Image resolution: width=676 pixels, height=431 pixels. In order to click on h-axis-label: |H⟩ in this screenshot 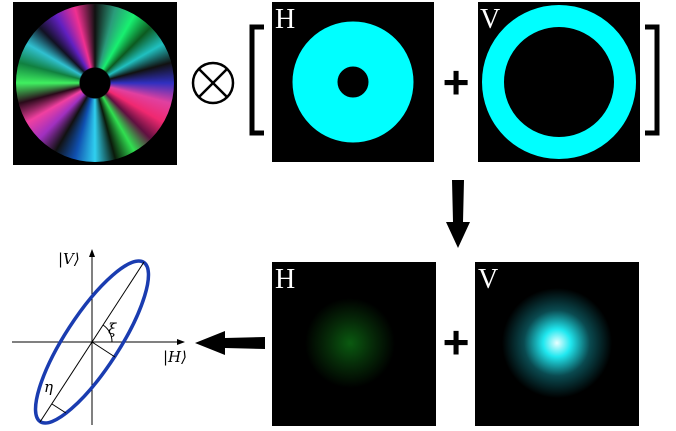, I will do `click(175, 357)`.